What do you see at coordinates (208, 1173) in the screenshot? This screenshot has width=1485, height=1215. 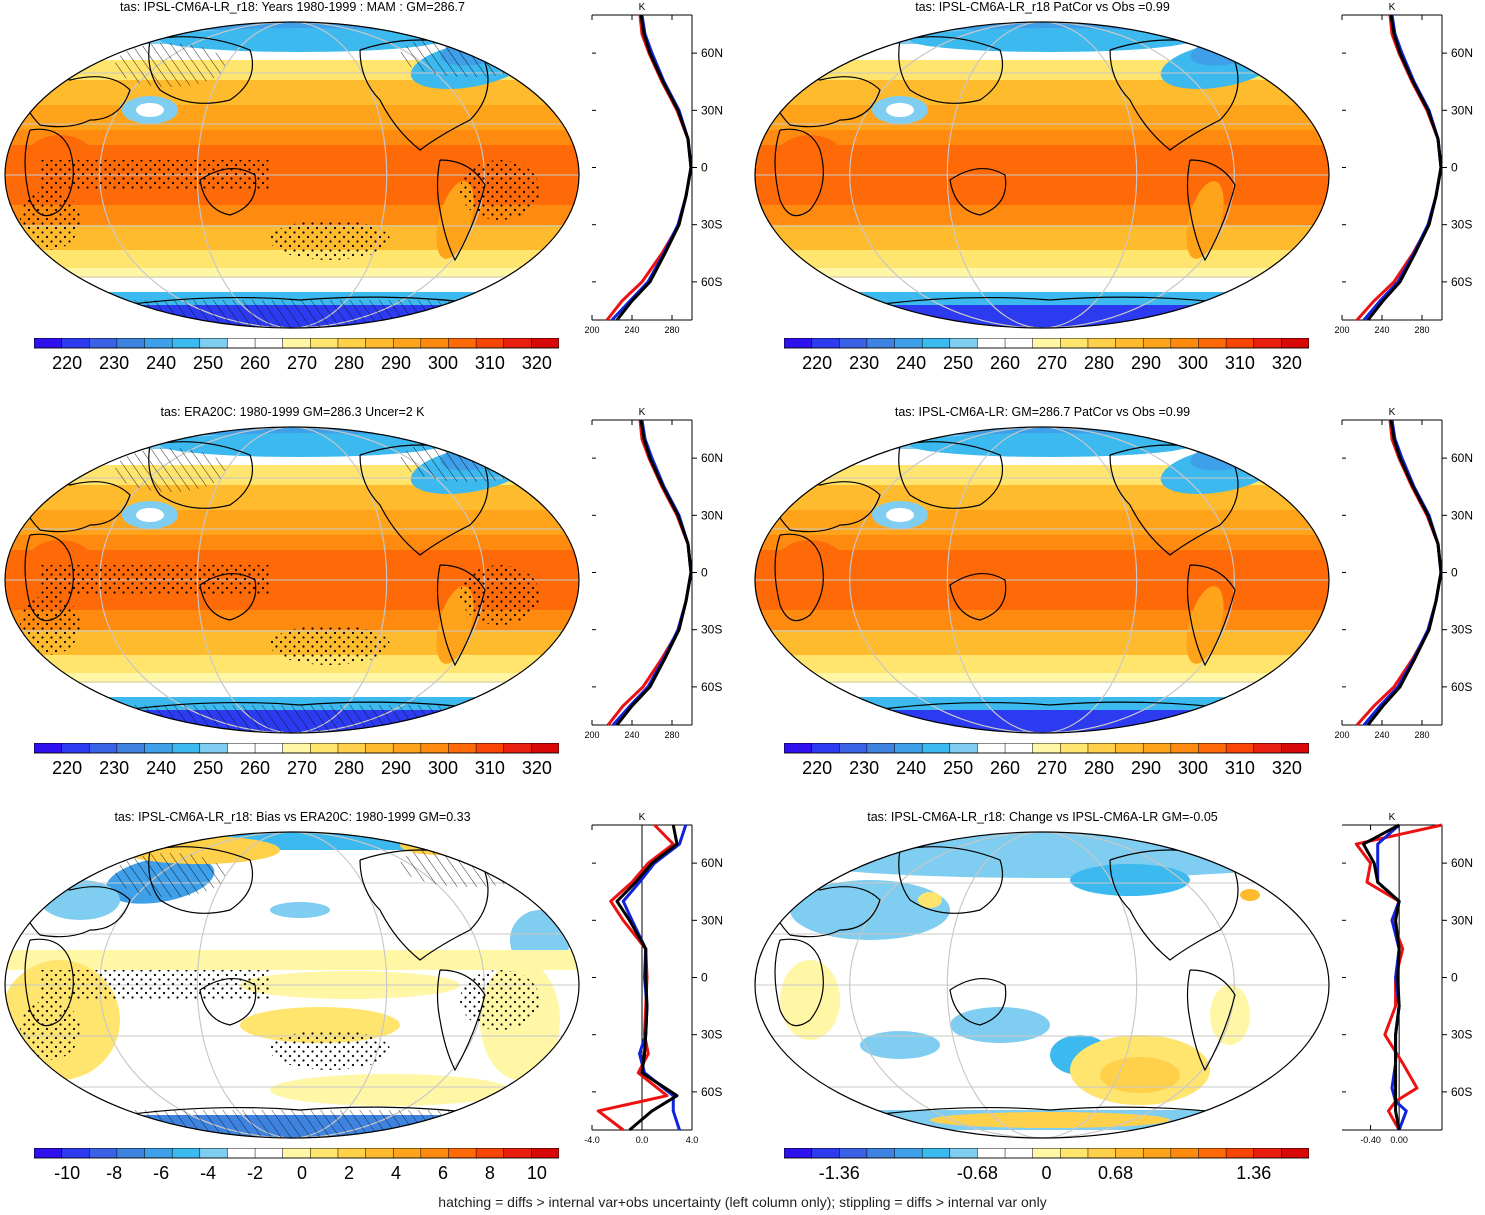 I see `colorbar-tick-label: -4` at bounding box center [208, 1173].